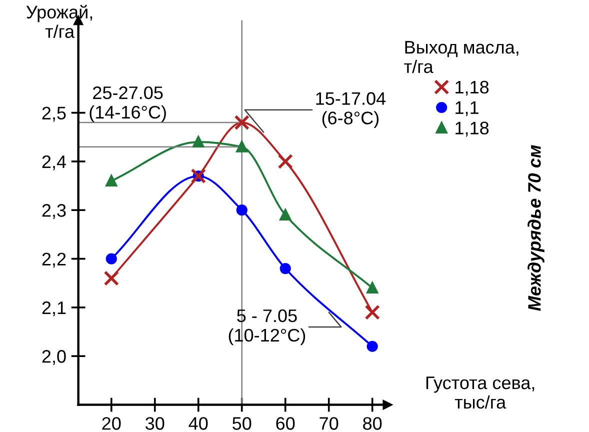 Image resolution: width=589 pixels, height=432 pixels. What do you see at coordinates (480, 392) in the screenshot?
I see `x-axis-title: Густота сева, тыс/га` at bounding box center [480, 392].